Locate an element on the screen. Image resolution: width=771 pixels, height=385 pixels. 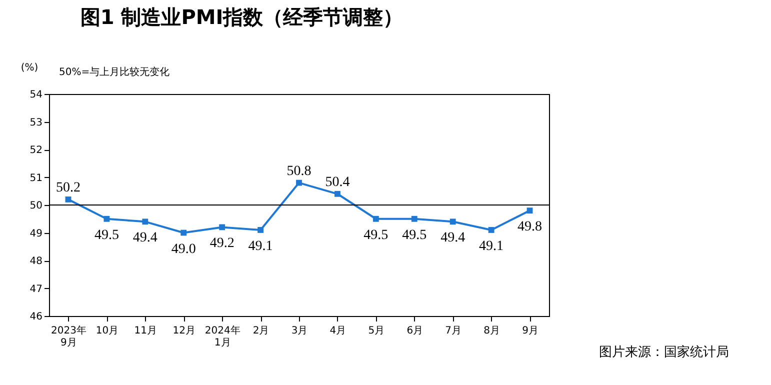
x-tick-label: 6月 is located at coordinates (415, 331).